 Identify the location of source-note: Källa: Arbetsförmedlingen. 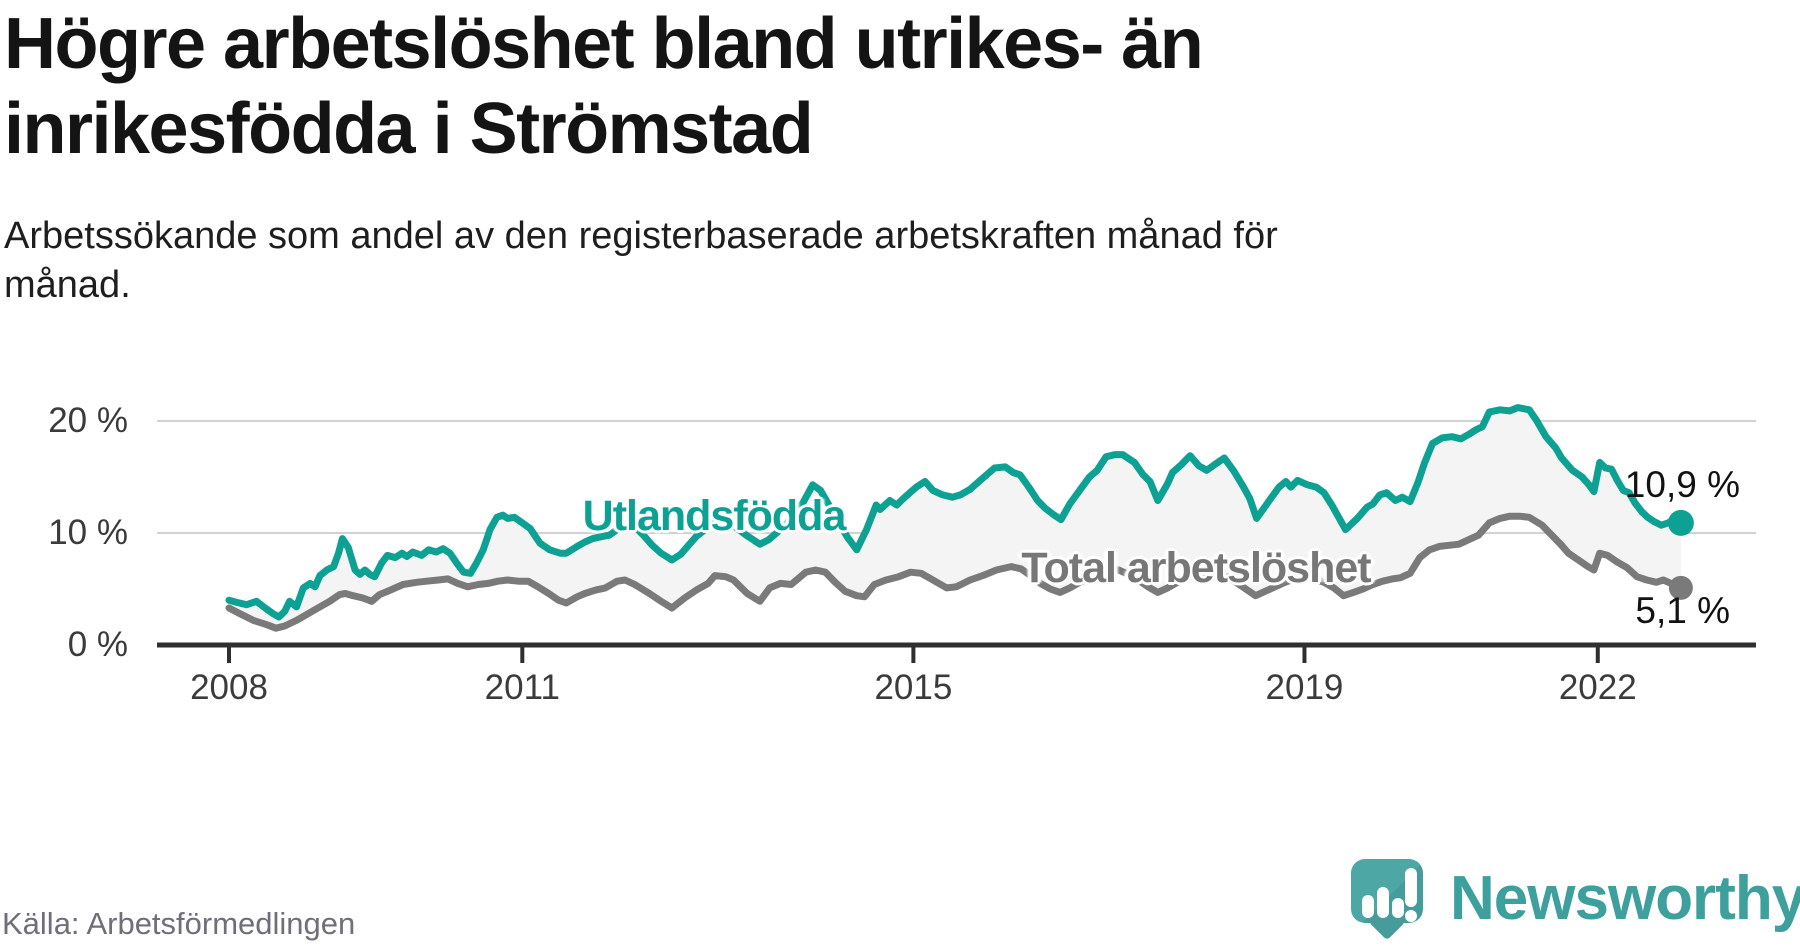
(179, 923).